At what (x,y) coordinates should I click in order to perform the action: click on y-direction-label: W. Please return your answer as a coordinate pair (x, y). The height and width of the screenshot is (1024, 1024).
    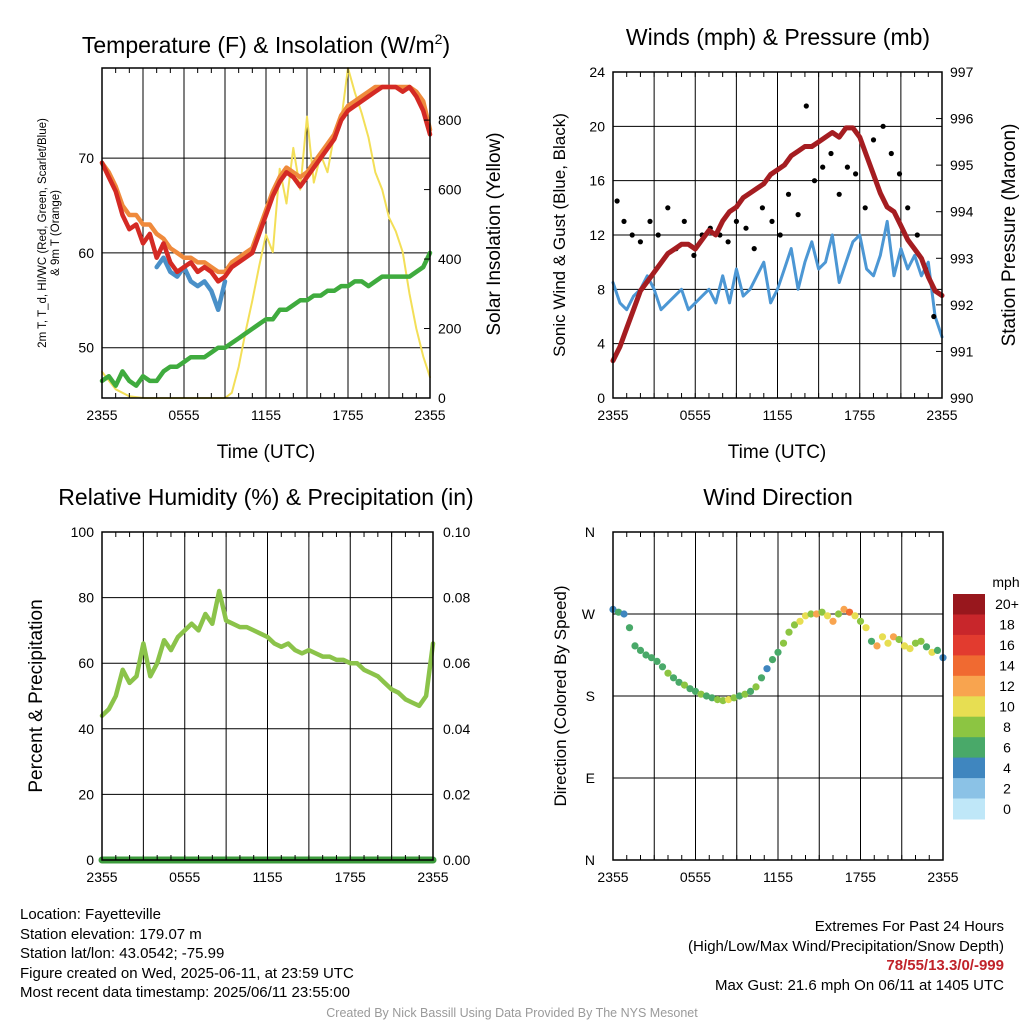
    Looking at the image, I should click on (589, 614).